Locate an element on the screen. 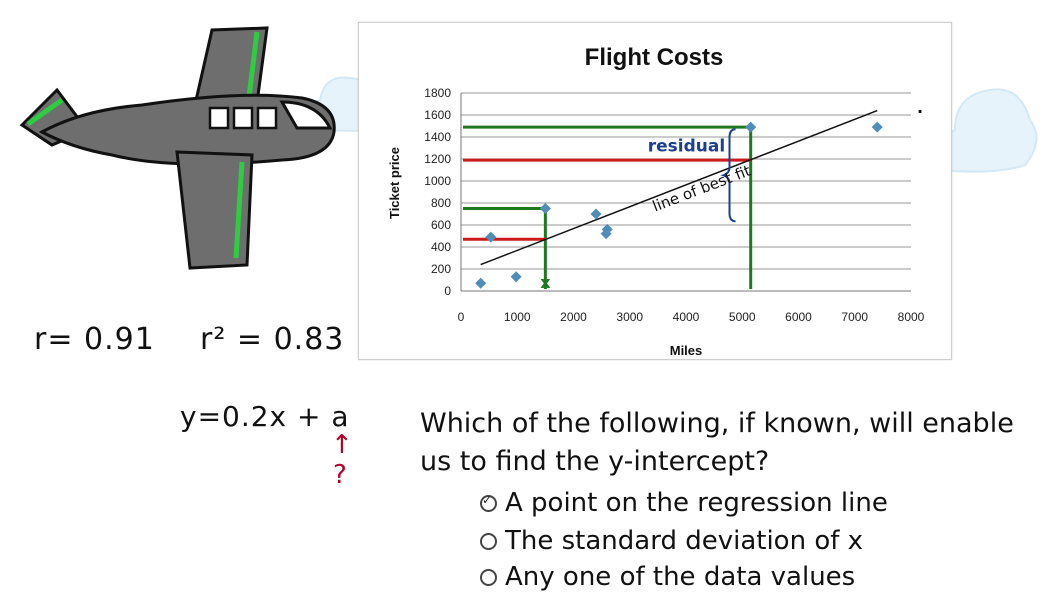  cloud-right is located at coordinates (988, 130).